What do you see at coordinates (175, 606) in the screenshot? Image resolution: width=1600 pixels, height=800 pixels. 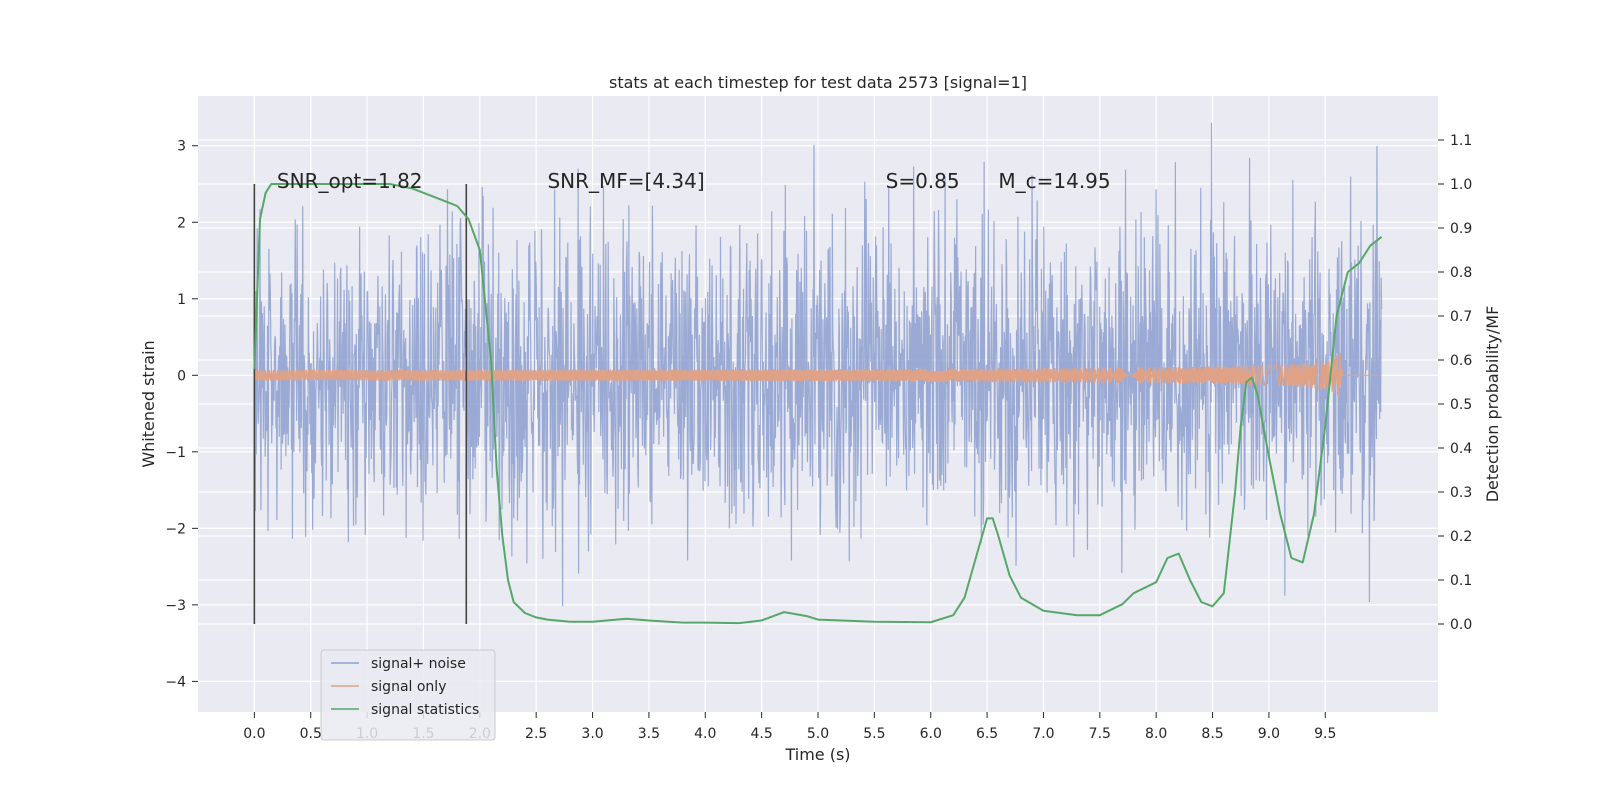 I see `y-tick-label: −3` at bounding box center [175, 606].